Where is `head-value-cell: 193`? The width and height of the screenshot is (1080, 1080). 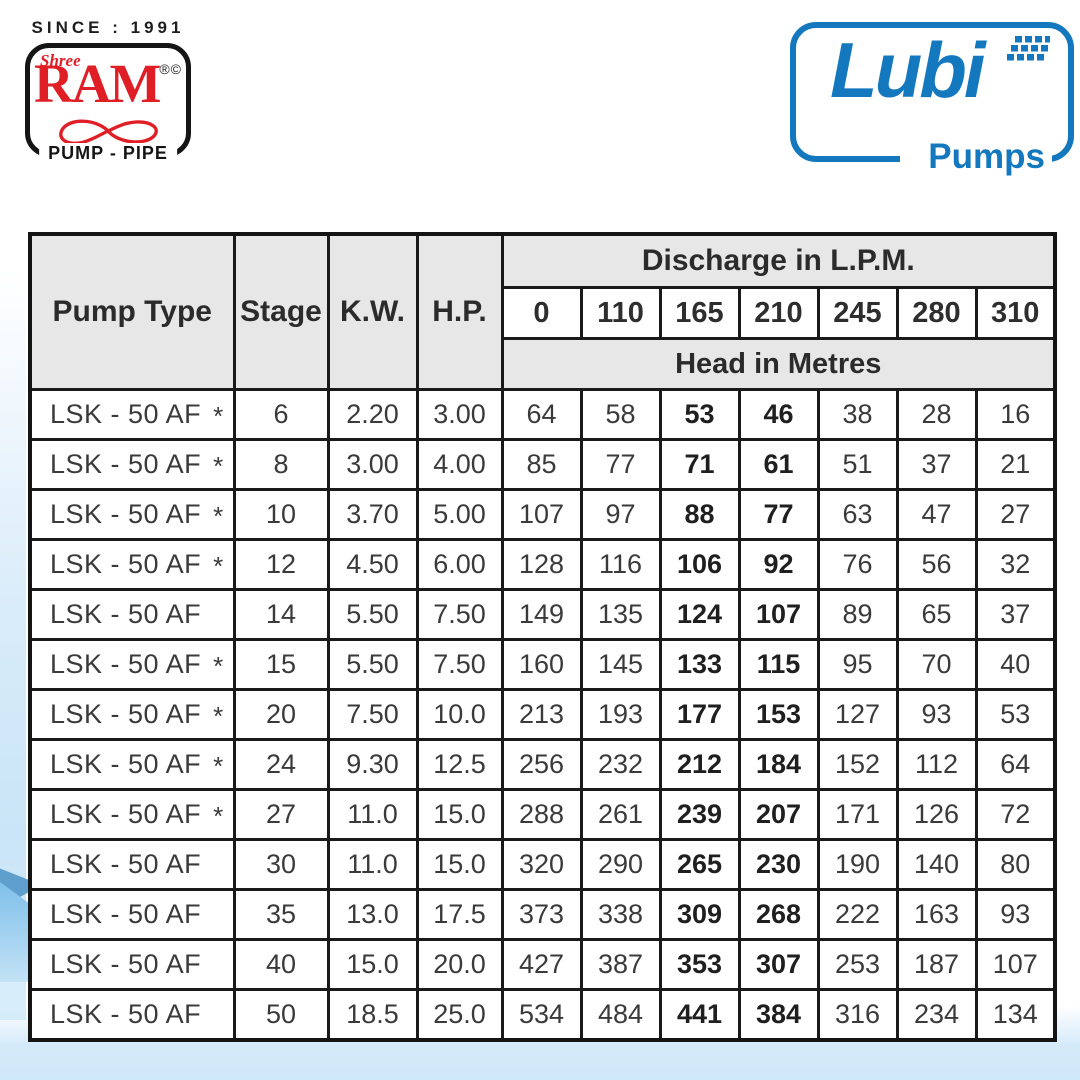 head-value-cell: 193 is located at coordinates (620, 714).